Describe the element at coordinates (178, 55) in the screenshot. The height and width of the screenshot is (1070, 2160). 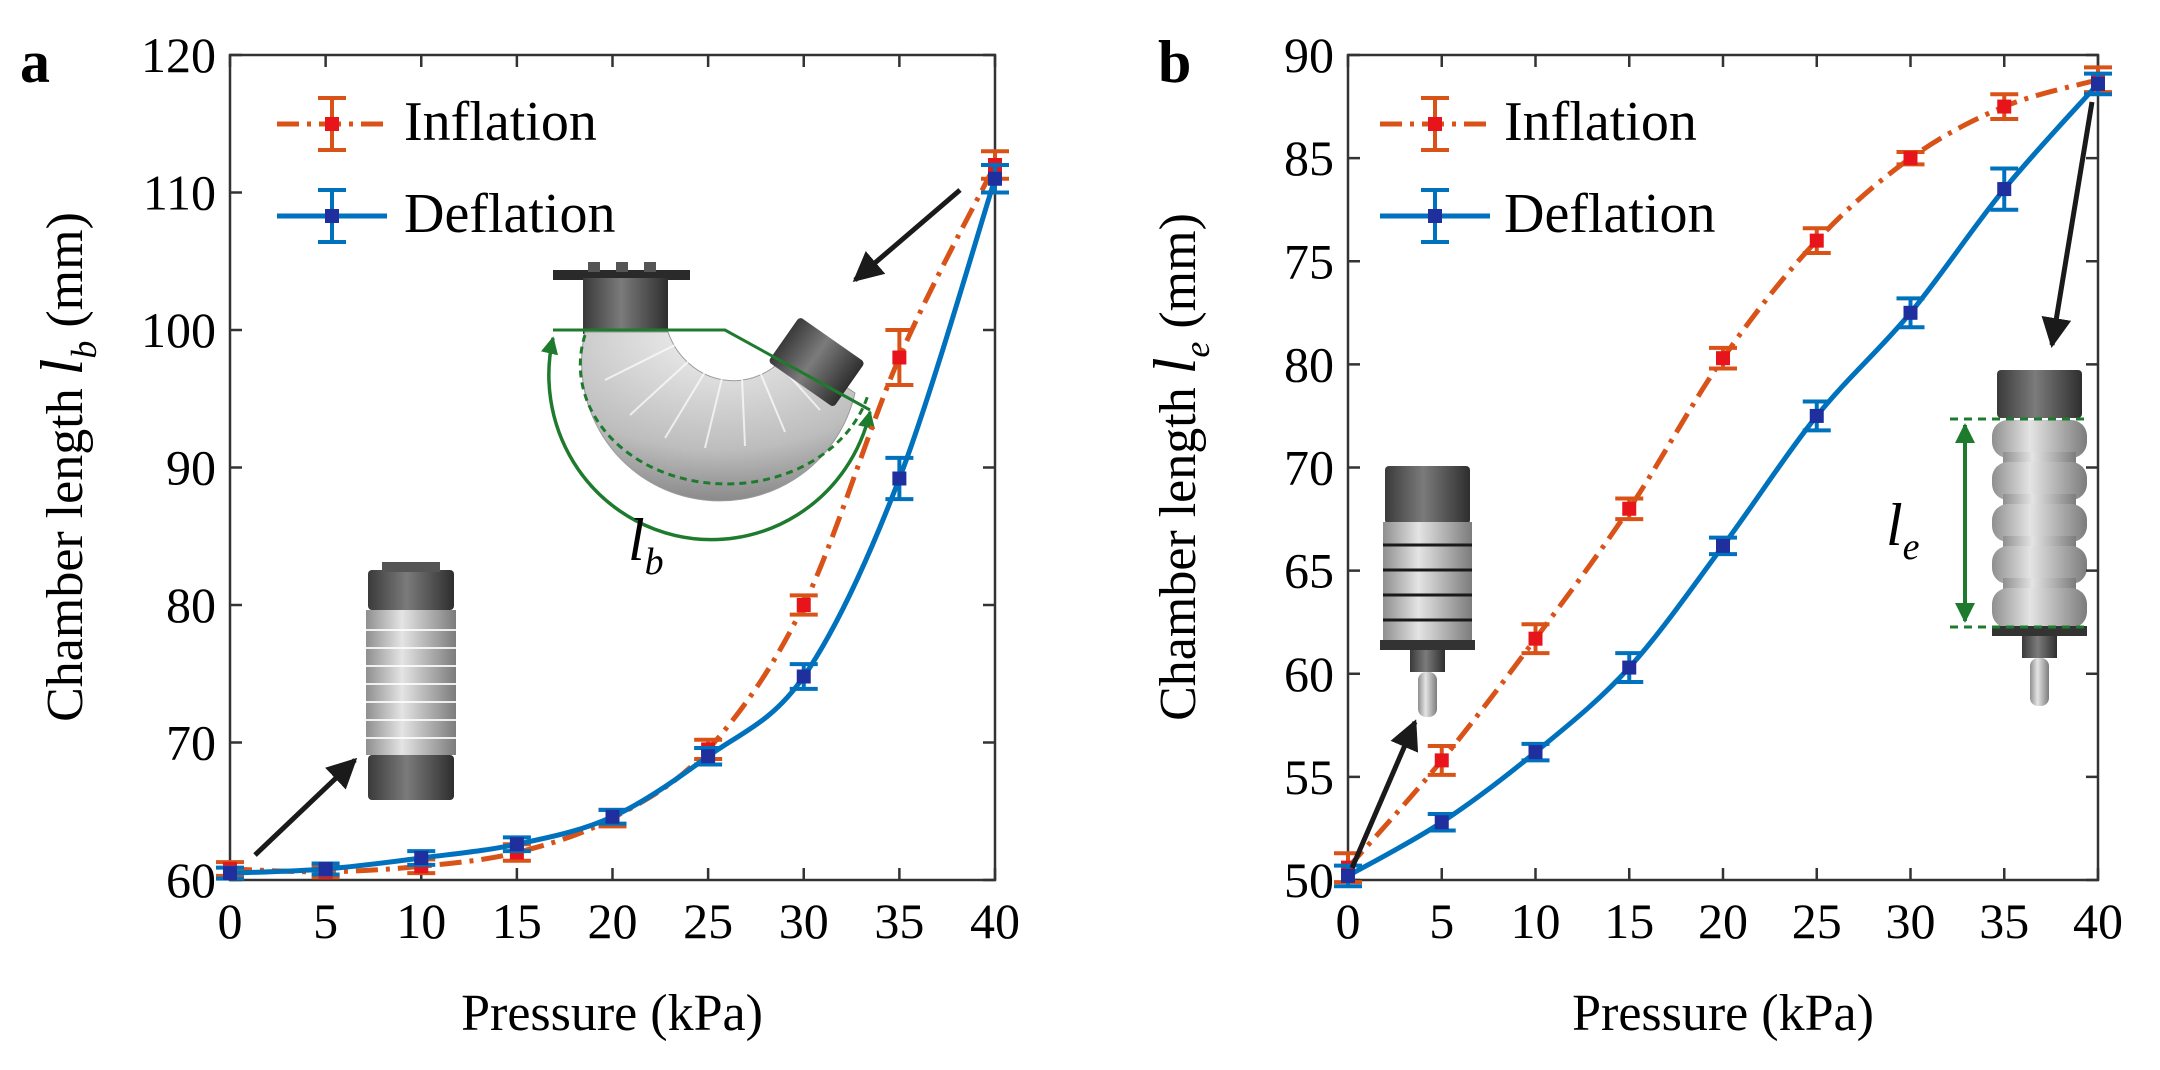
I see `y-tick-label: 120` at that location.